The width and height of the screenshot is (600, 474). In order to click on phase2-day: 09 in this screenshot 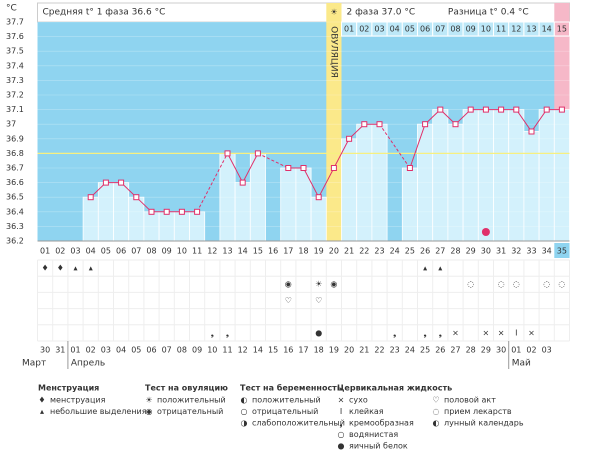, I will do `click(471, 29)`.